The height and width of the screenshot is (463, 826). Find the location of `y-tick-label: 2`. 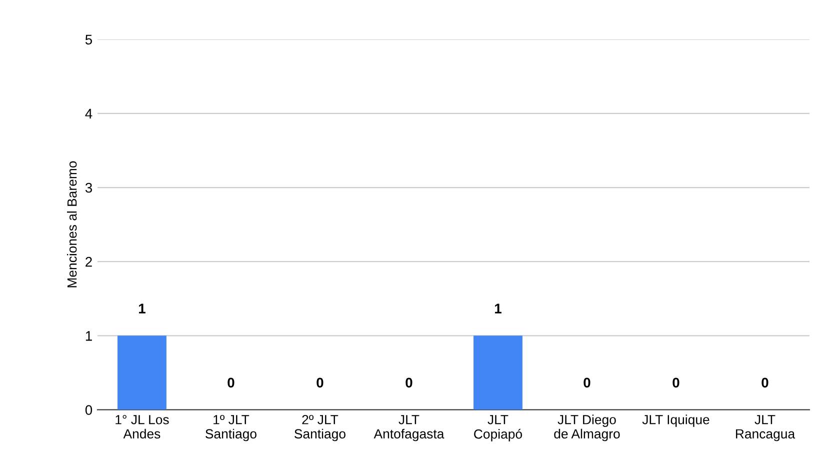

y-tick-label: 2 is located at coordinates (89, 261).